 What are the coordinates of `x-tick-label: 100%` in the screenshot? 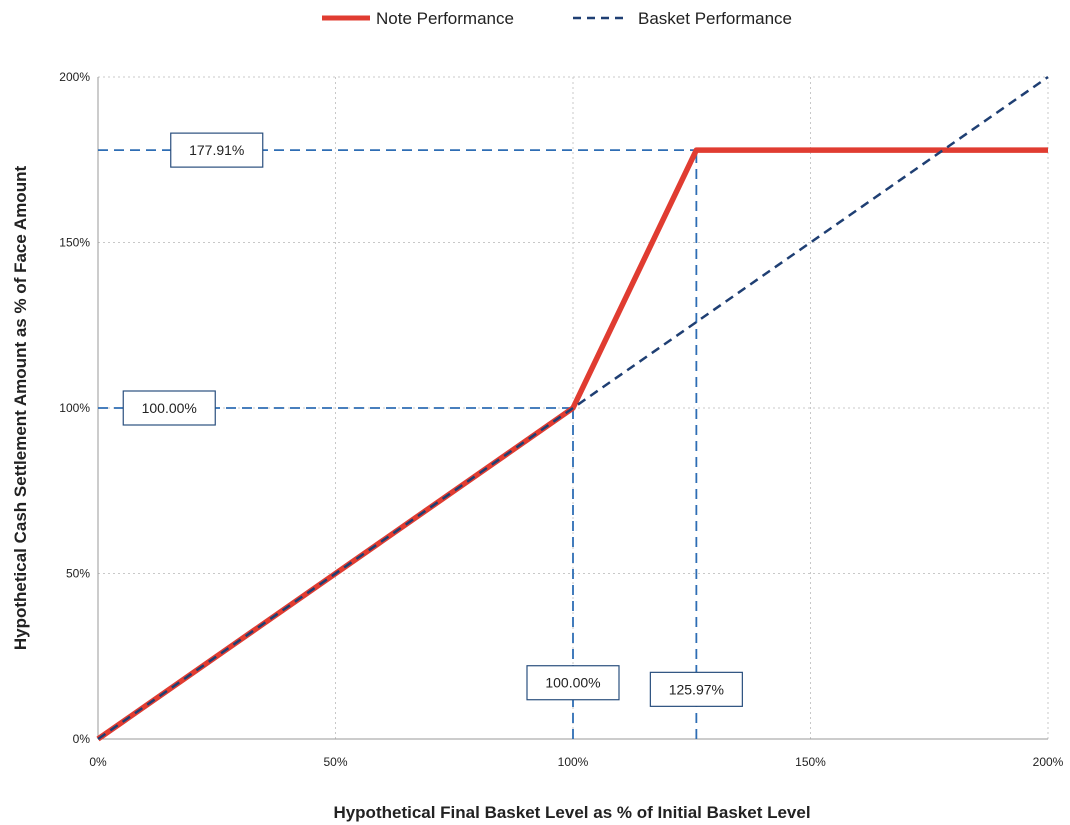 It's located at (573, 762).